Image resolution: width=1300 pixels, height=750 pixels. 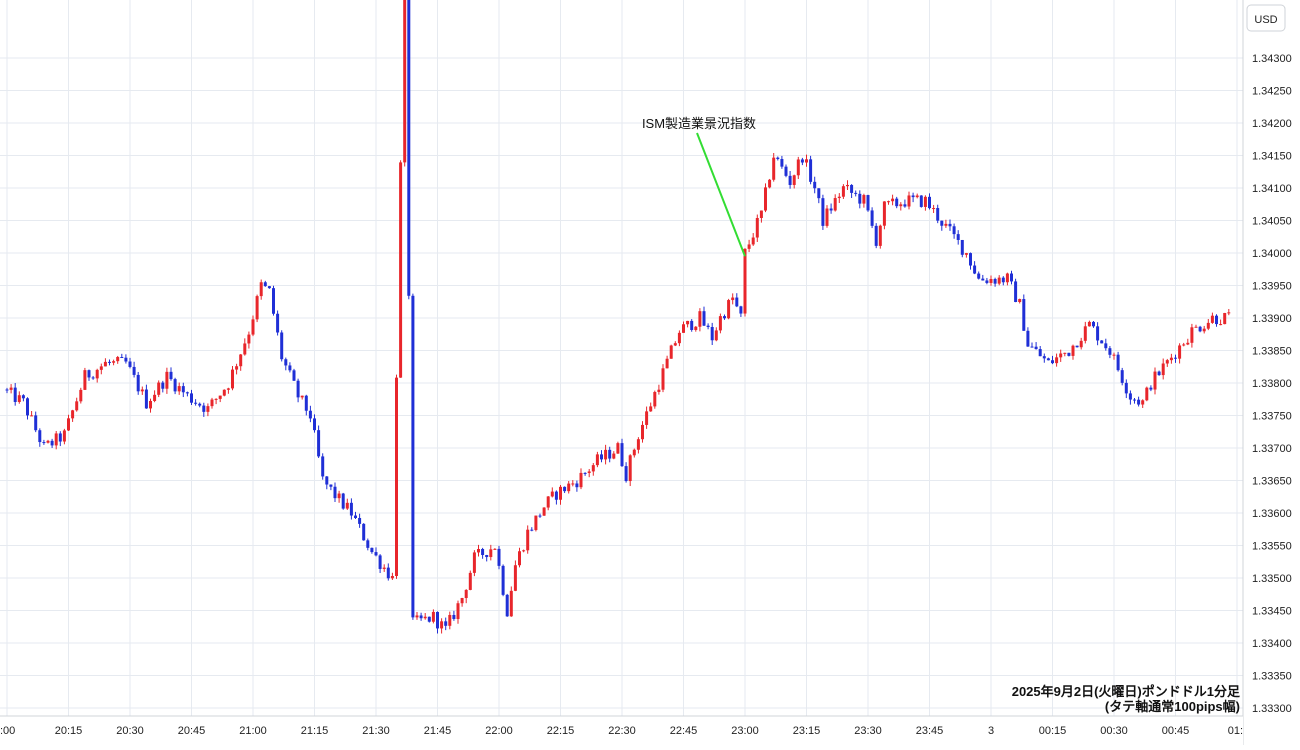 I want to click on x-tick-label: 23:15, so click(x=807, y=731).